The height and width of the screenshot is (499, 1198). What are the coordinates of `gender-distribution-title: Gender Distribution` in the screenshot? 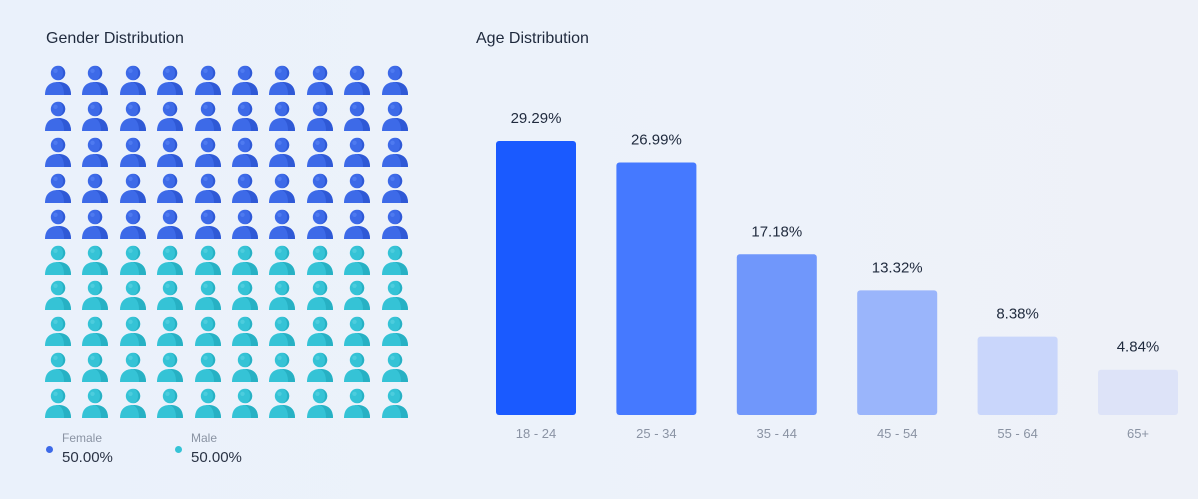 It's located at (115, 38).